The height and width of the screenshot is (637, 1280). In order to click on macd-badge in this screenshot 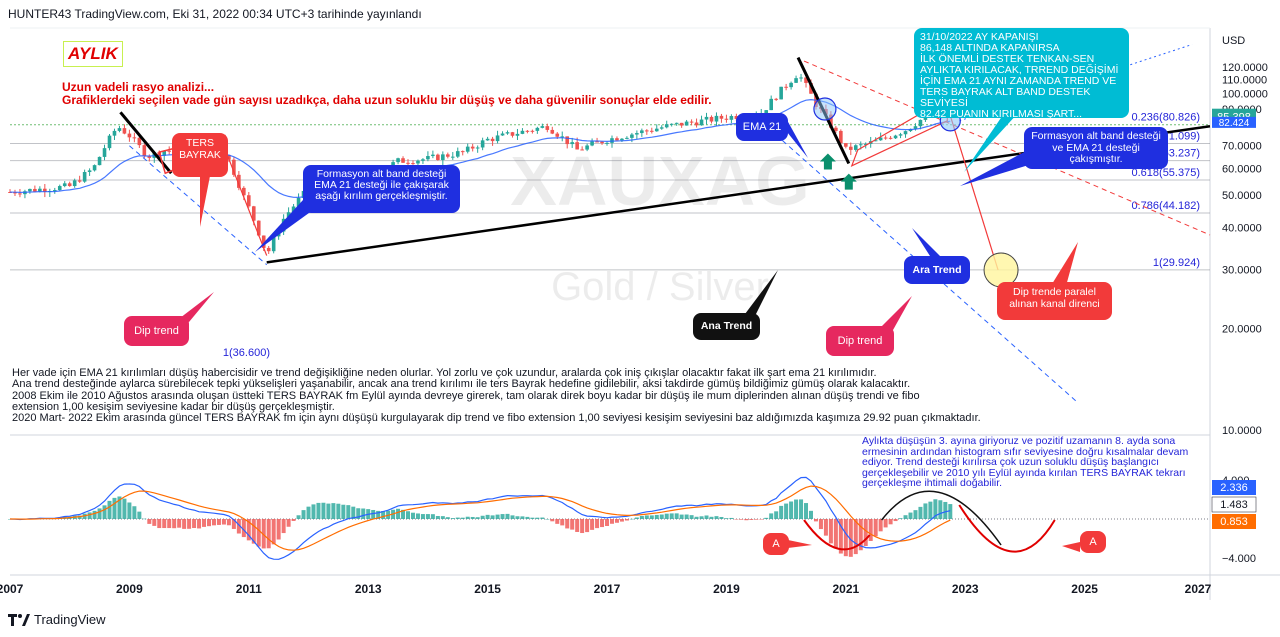, I will do `click(1234, 521)`.